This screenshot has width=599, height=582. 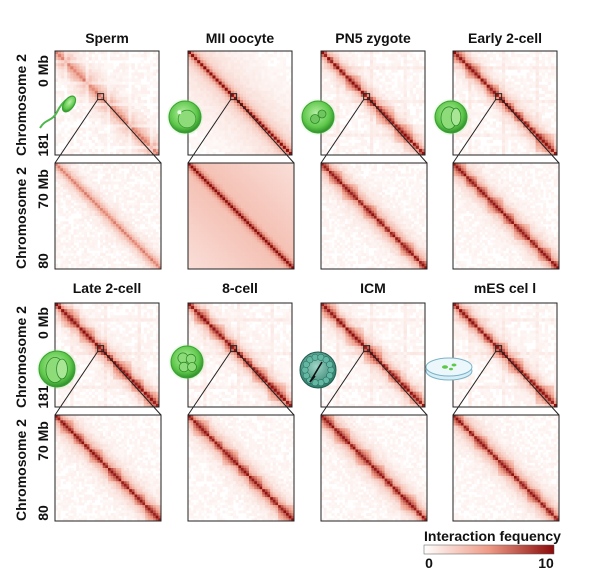 I want to click on 8-cell-icon, so click(x=187, y=362).